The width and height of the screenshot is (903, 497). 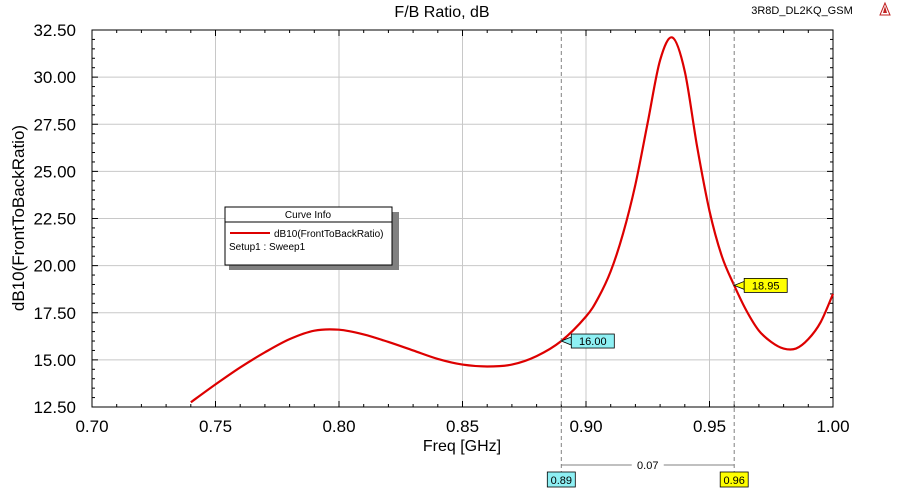 I want to click on x-tick-label: 0.95, so click(x=709, y=426).